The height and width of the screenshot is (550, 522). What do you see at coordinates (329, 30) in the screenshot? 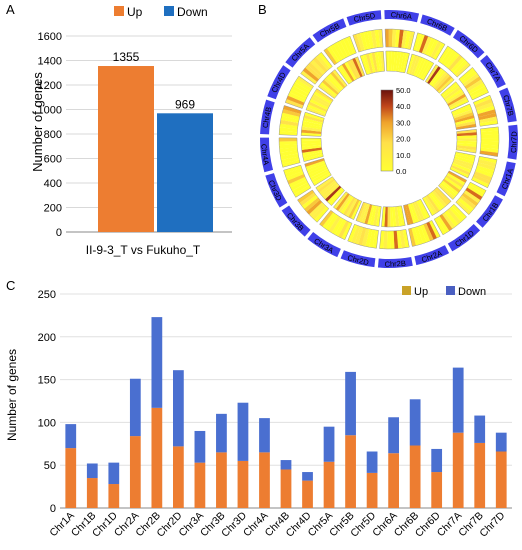
I see `chromosome-label: Chr5B` at bounding box center [329, 30].